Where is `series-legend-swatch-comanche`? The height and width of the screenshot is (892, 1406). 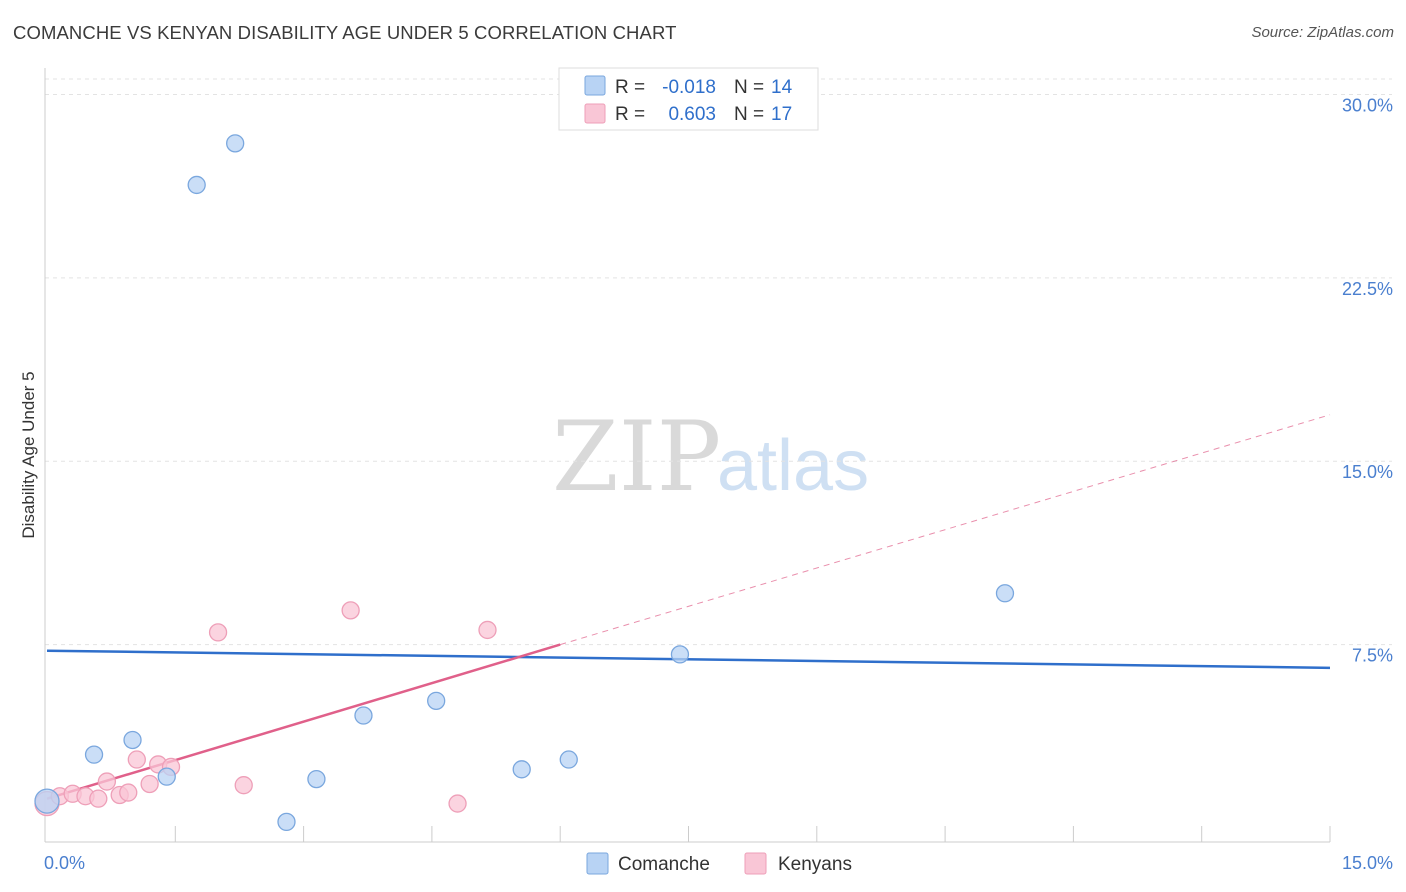
series-legend-swatch-comanche is located at coordinates (597, 863).